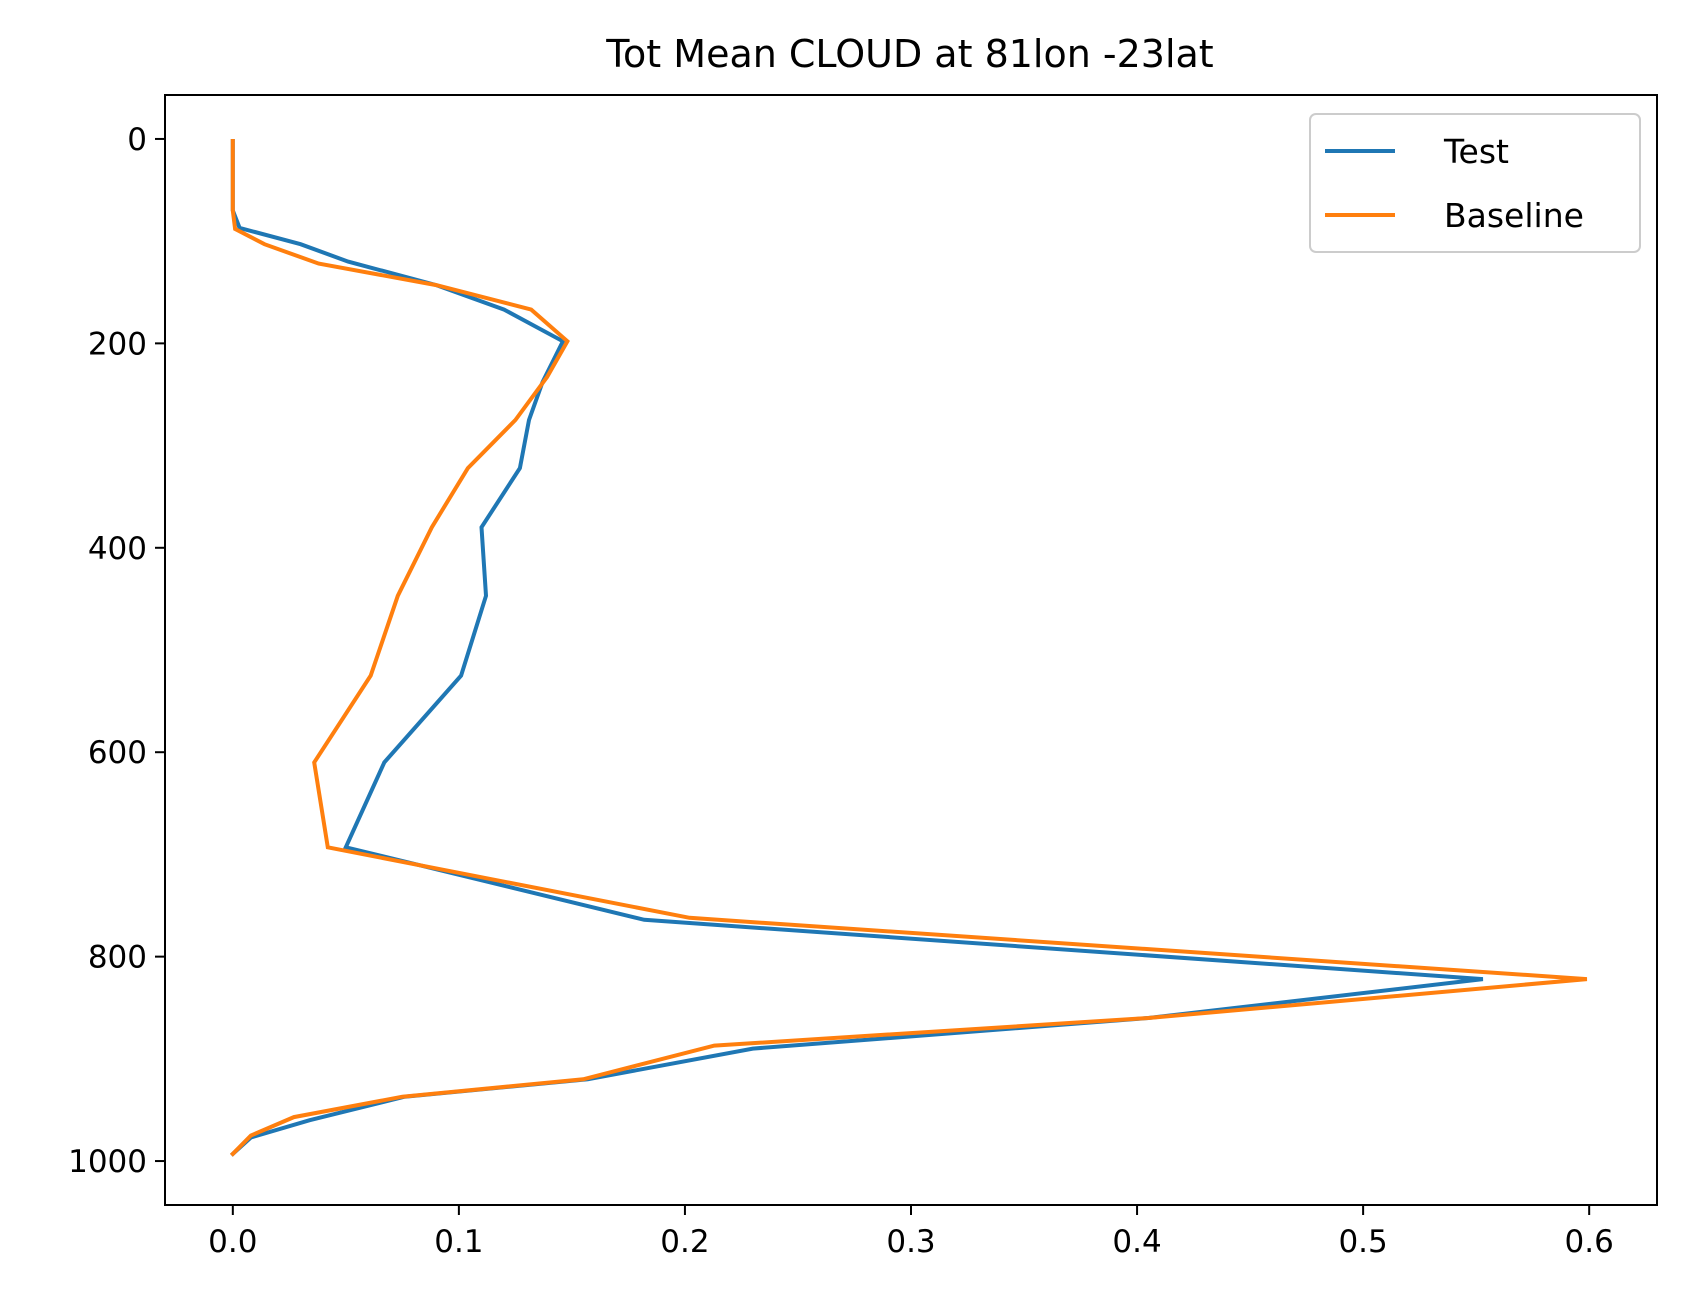 This screenshot has height=1302, width=1683. What do you see at coordinates (116, 651) in the screenshot?
I see `y-axis: 0 200 400 600 800 1000` at bounding box center [116, 651].